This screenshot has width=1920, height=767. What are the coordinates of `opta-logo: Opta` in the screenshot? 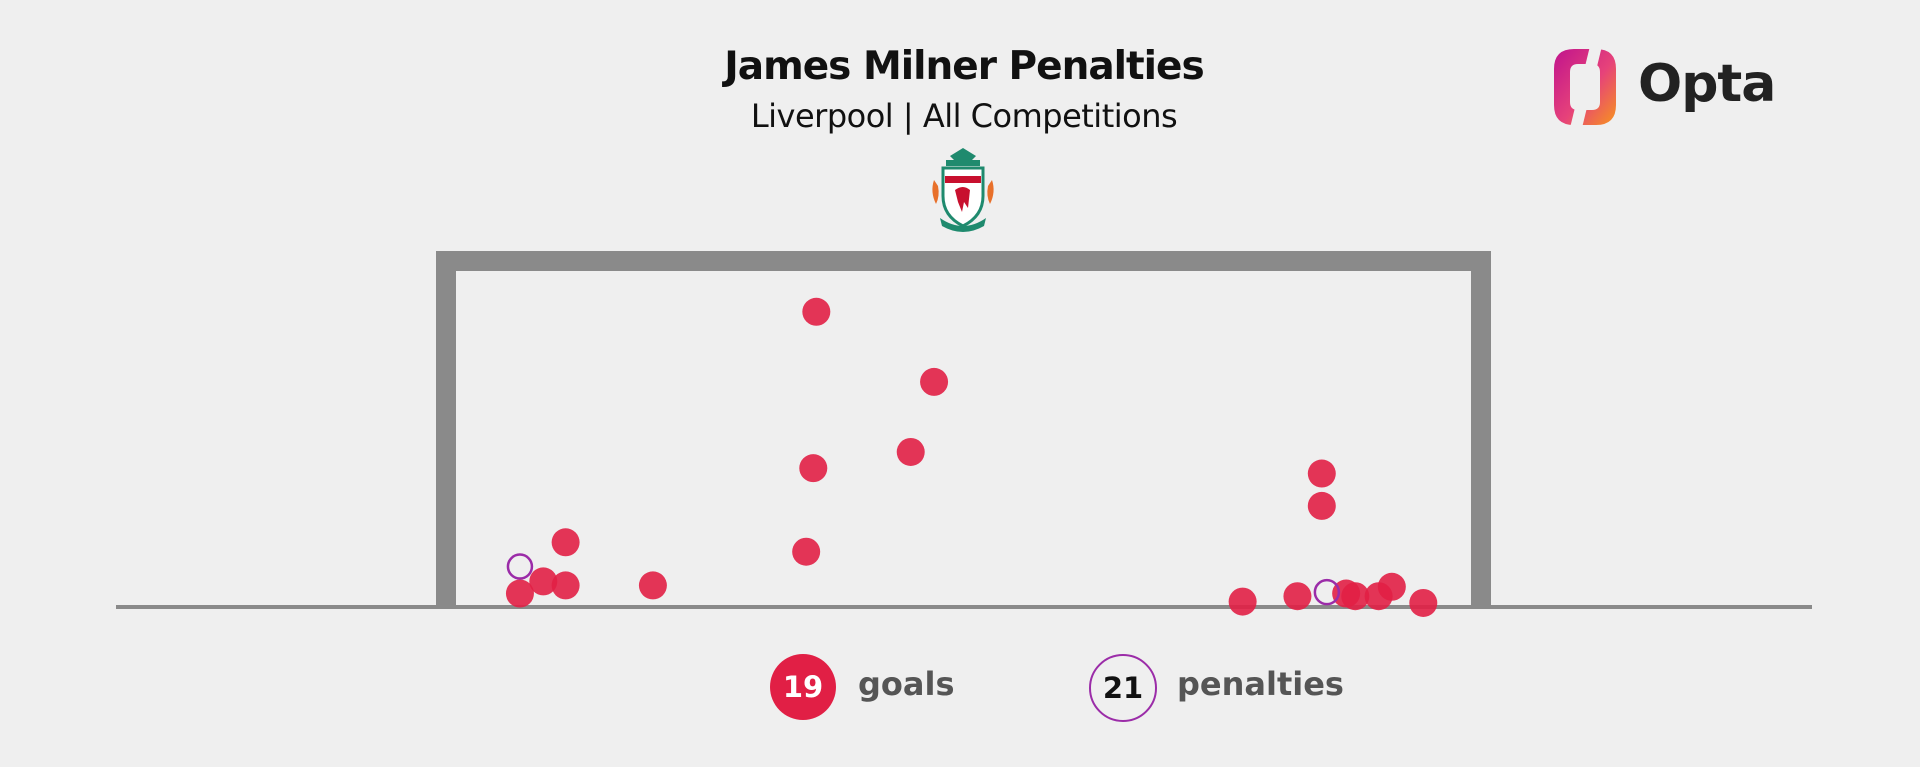 It's located at (1664, 87).